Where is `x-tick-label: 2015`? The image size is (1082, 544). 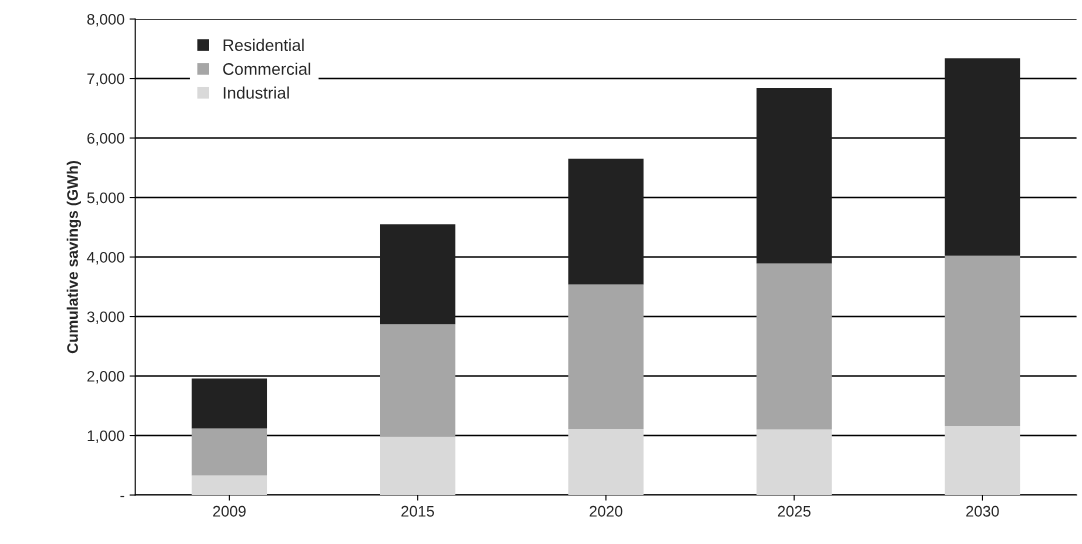 x-tick-label: 2015 is located at coordinates (418, 511).